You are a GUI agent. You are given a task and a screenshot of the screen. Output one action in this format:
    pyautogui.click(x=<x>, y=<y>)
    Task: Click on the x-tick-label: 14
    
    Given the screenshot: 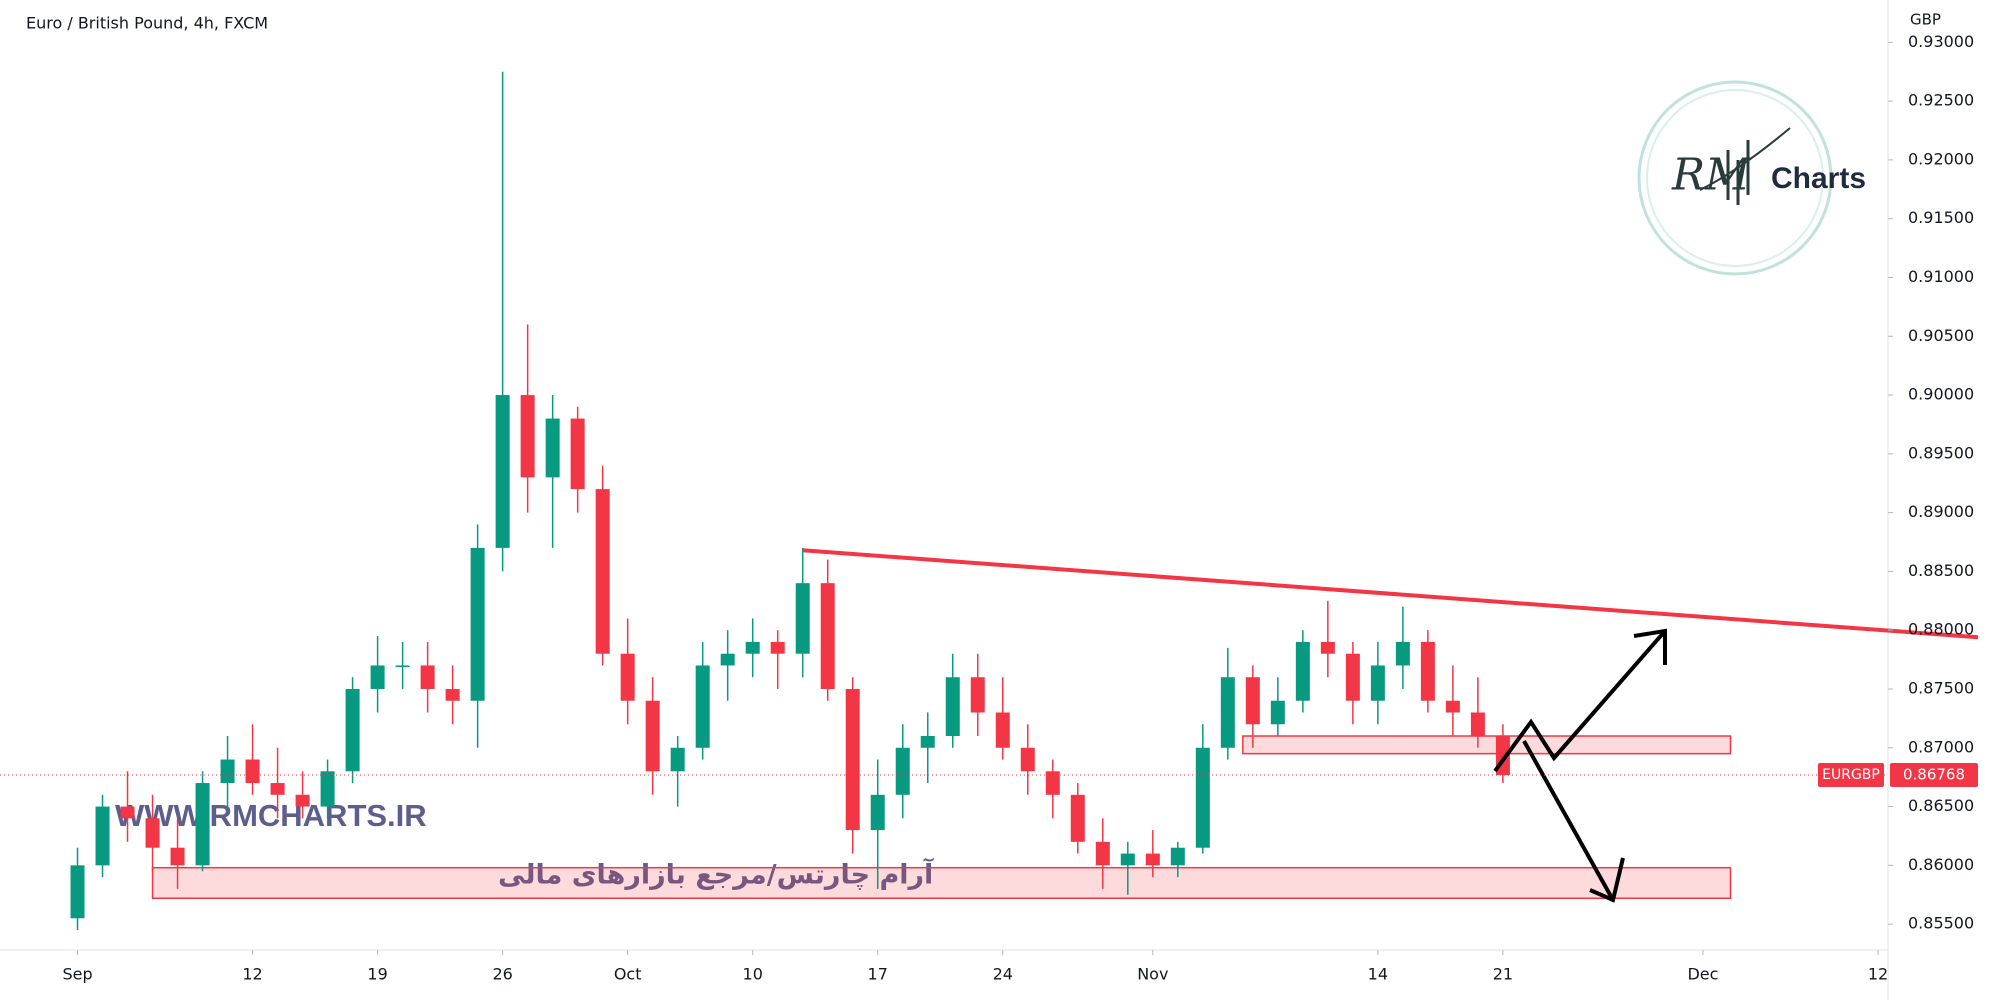 What is the action you would take?
    pyautogui.click(x=1378, y=974)
    